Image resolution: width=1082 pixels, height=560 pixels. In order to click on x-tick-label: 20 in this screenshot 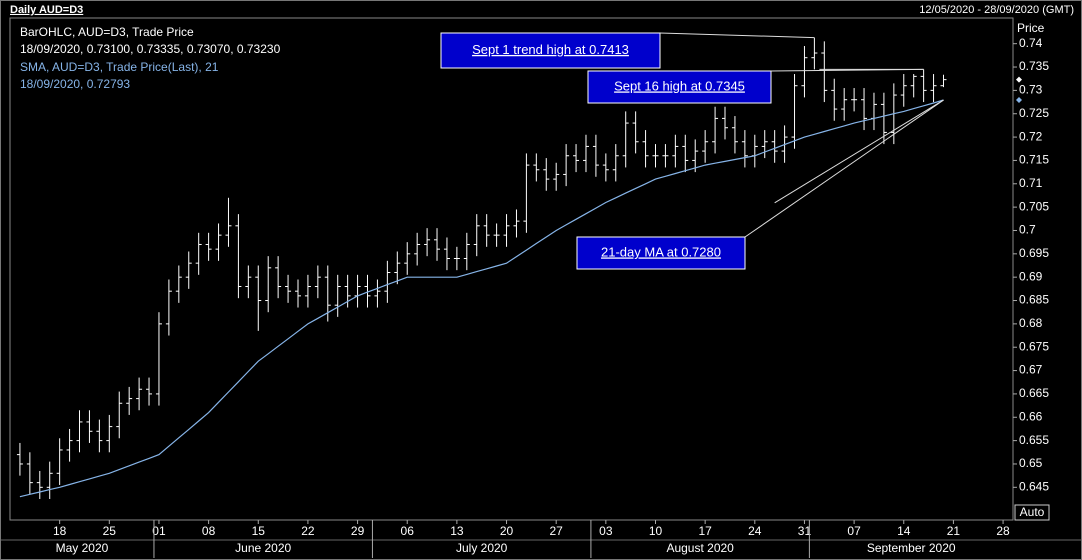, I will do `click(507, 531)`.